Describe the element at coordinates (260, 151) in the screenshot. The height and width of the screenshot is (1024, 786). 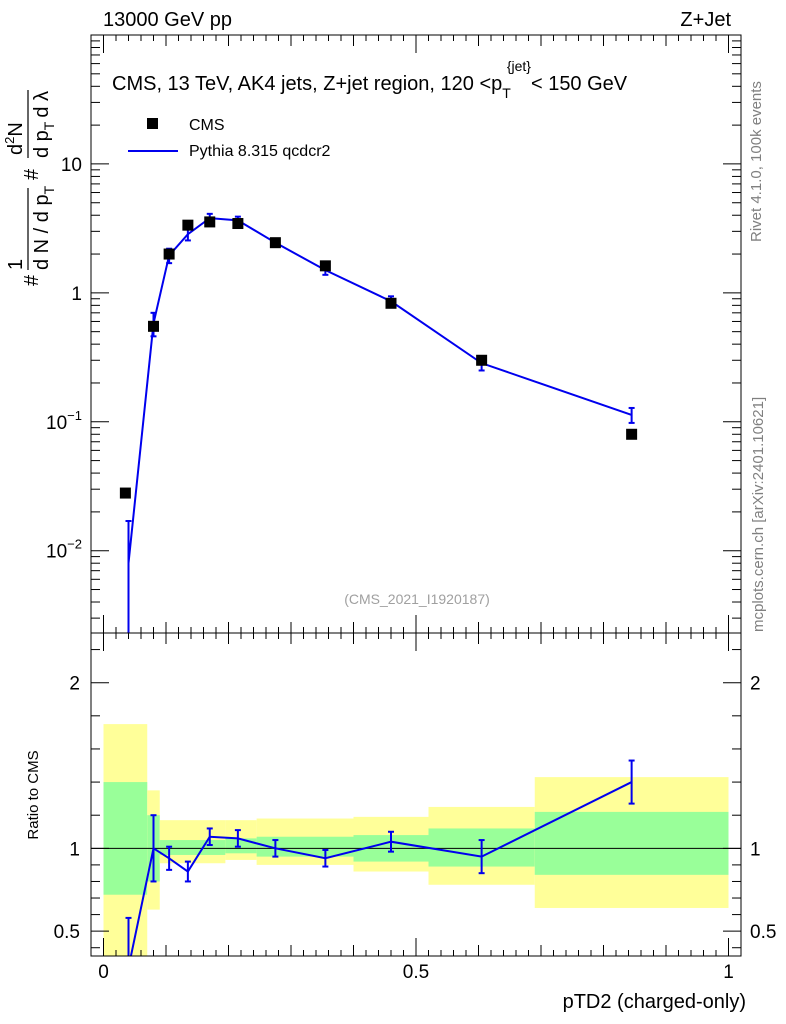
I see `legend-label-mc: Pythia 8.315 qcdcr2` at that location.